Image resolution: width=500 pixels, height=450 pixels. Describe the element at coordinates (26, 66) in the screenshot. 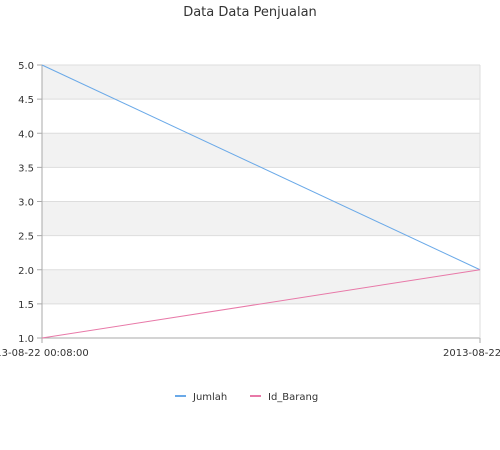

I see `y-tick-label: 5.0` at that location.